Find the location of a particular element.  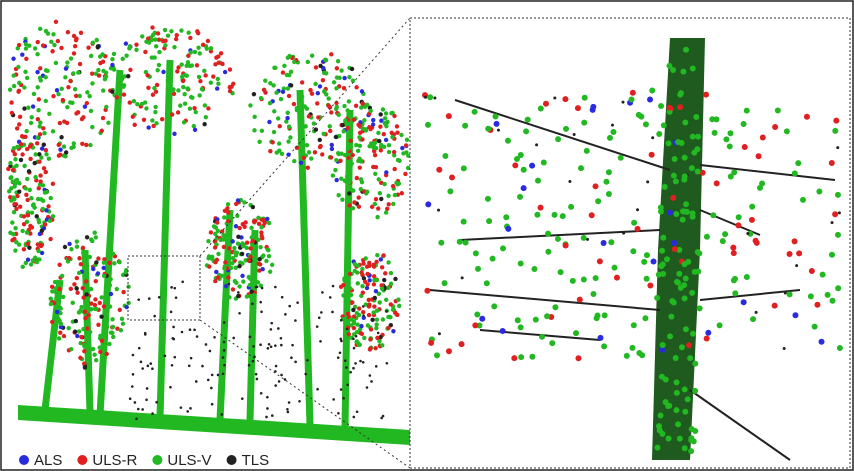

legend-swatch is located at coordinates (231, 460).